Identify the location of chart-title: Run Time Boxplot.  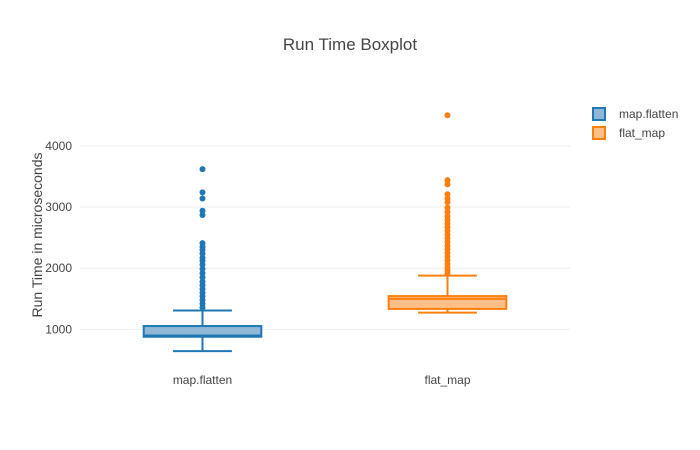
(350, 44).